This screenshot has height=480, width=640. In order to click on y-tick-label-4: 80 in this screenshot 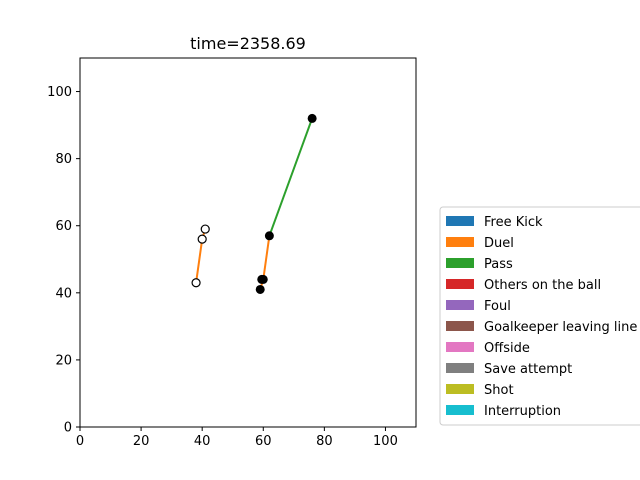, I will do `click(63, 159)`.